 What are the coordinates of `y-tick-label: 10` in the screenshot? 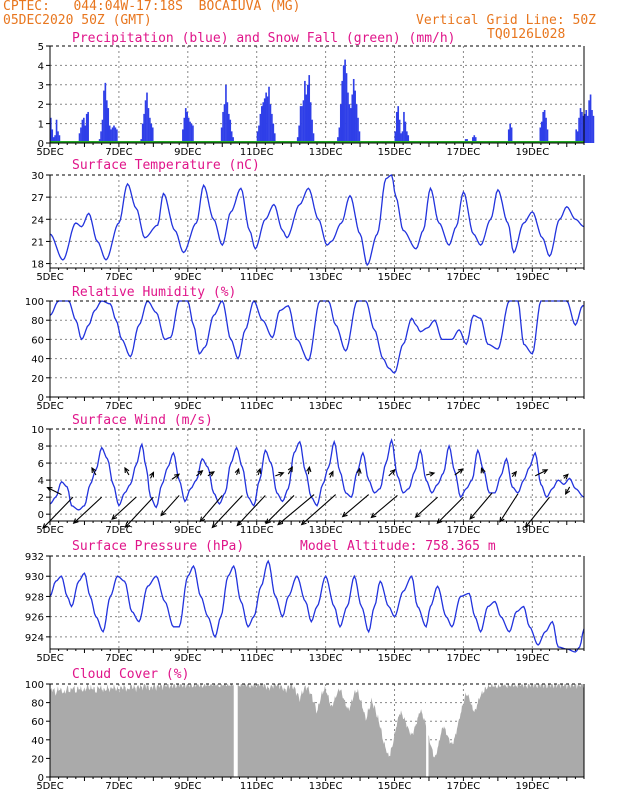 It's located at (37, 430).